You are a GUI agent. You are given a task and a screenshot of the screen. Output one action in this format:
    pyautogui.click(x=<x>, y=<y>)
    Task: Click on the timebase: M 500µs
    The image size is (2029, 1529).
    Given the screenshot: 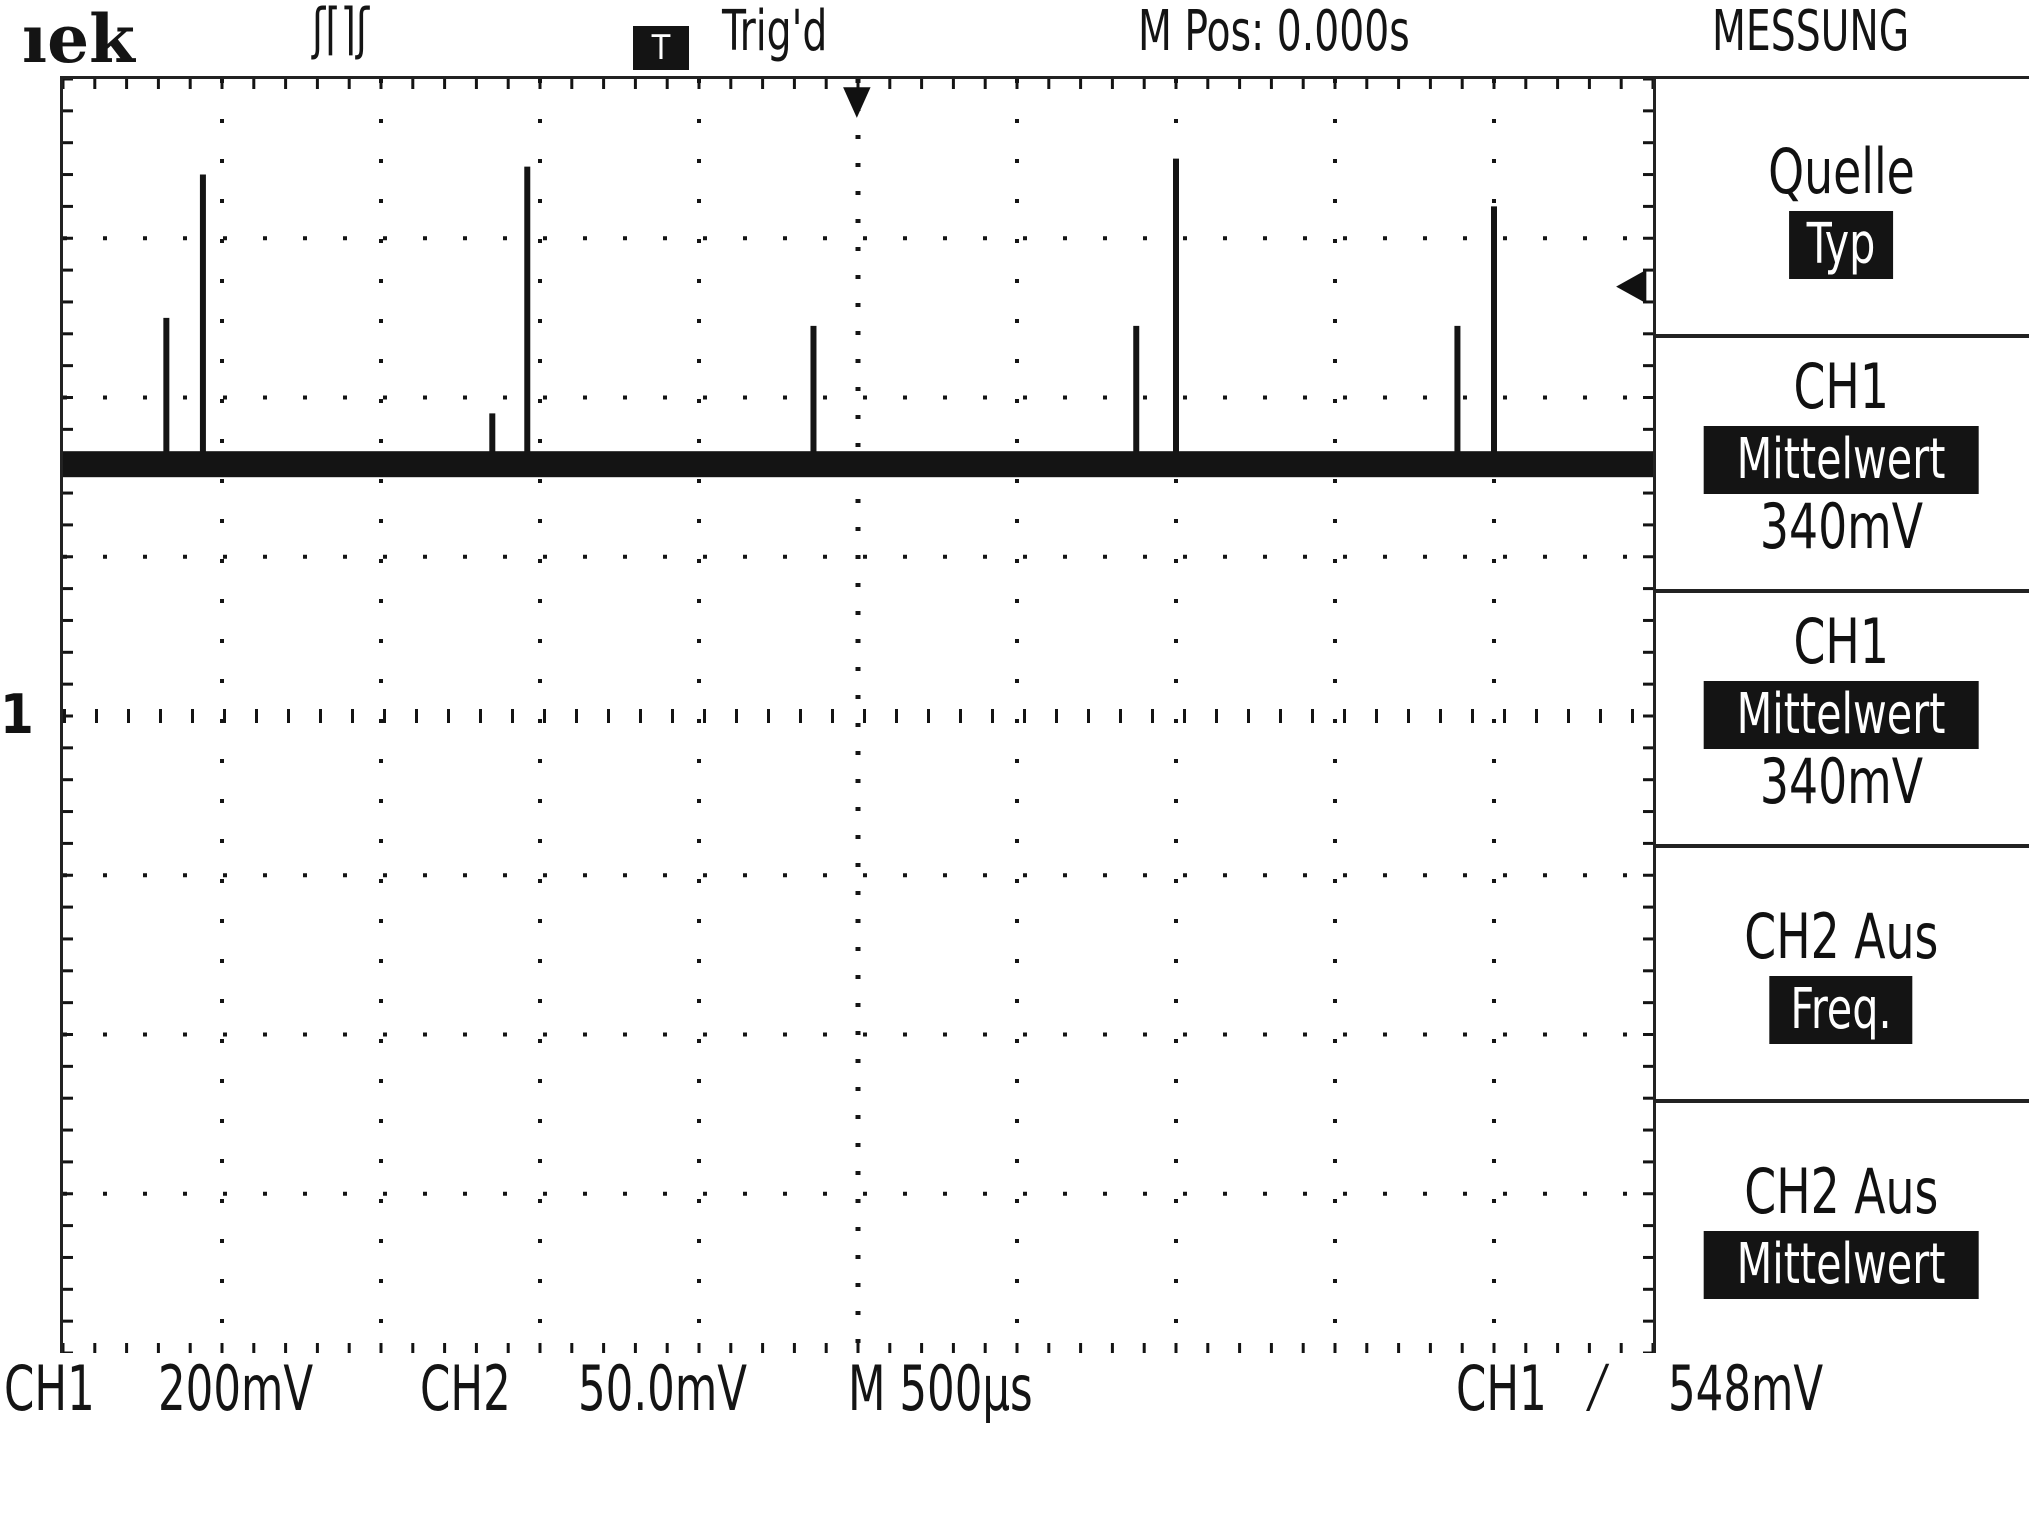 What is the action you would take?
    pyautogui.click(x=940, y=1388)
    